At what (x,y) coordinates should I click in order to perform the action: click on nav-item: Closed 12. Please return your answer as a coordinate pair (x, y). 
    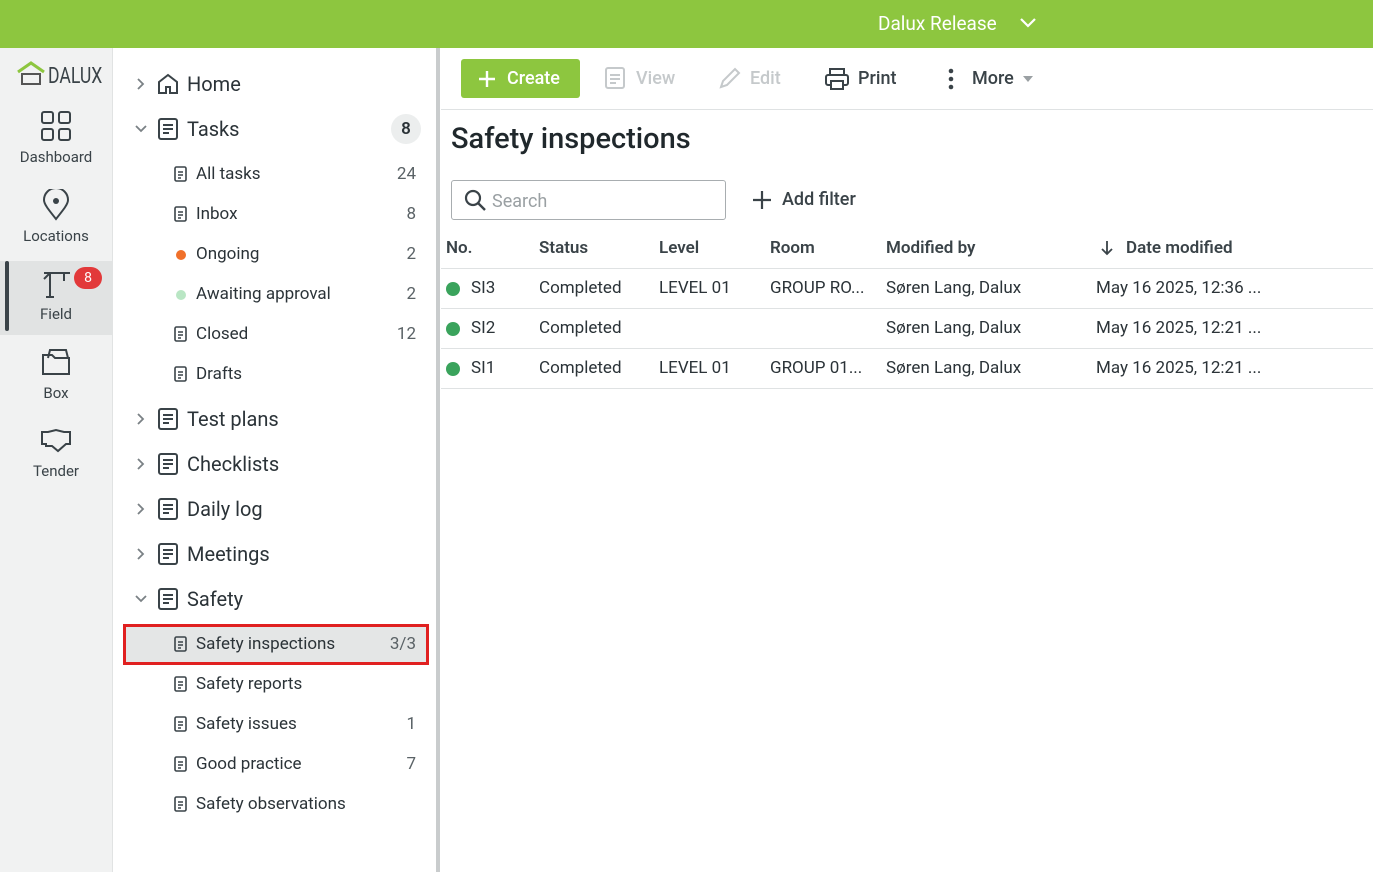
    Looking at the image, I should click on (275, 334).